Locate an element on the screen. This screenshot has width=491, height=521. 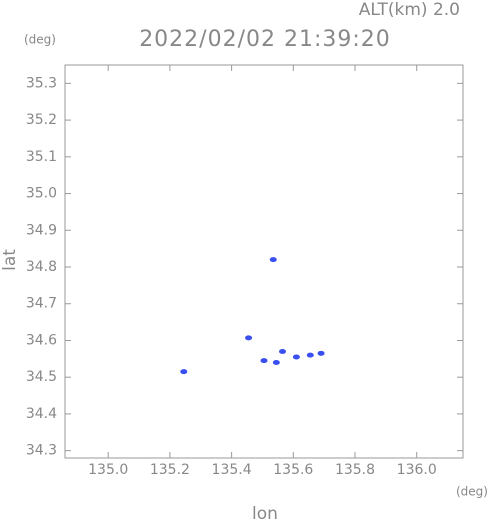
y-axis-label: lat is located at coordinates (10, 260).